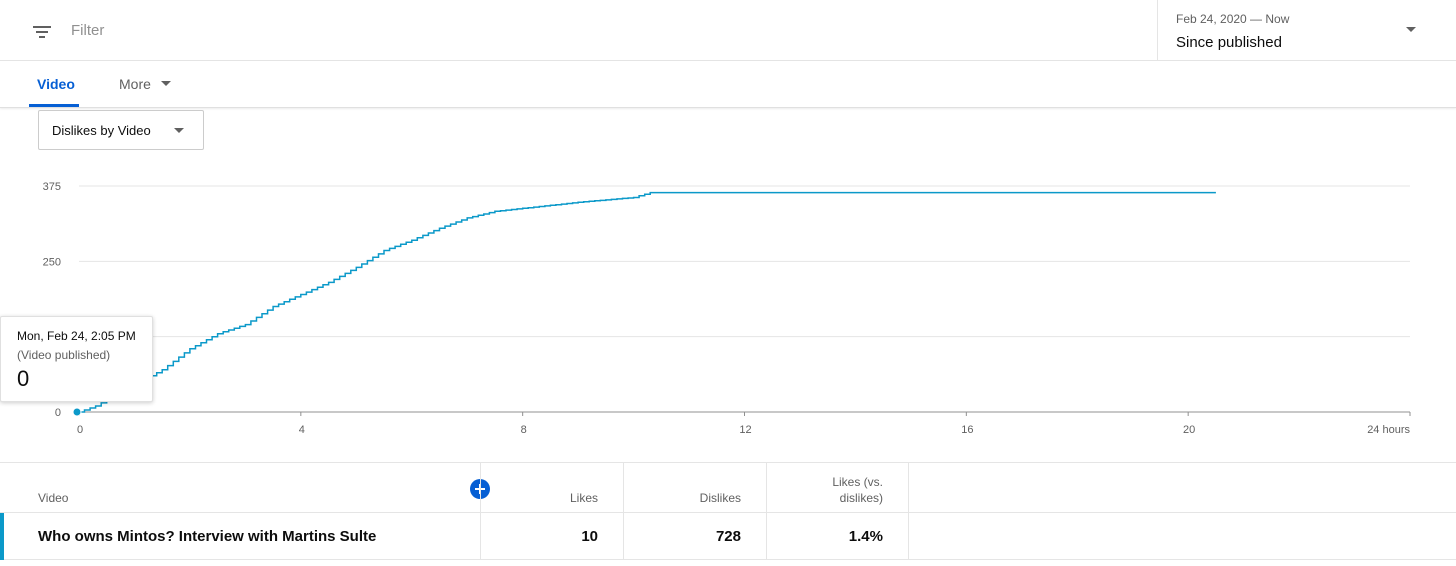  I want to click on x-tick-label: 0, so click(80, 430).